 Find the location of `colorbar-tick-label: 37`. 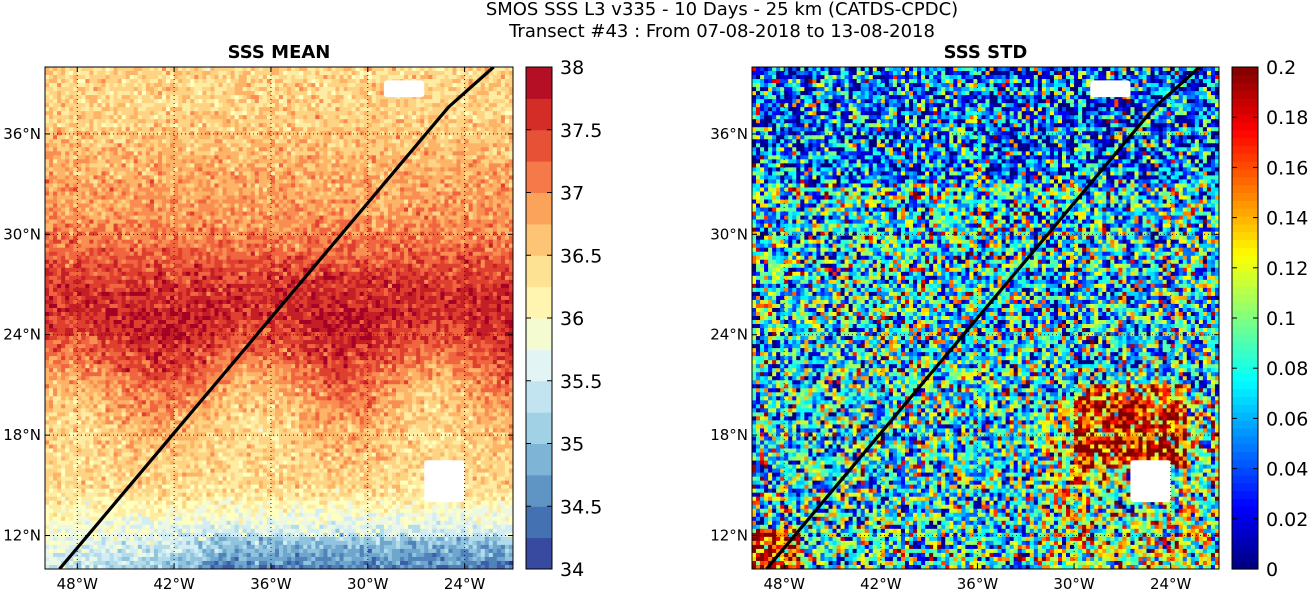

colorbar-tick-label: 37 is located at coordinates (572, 194).